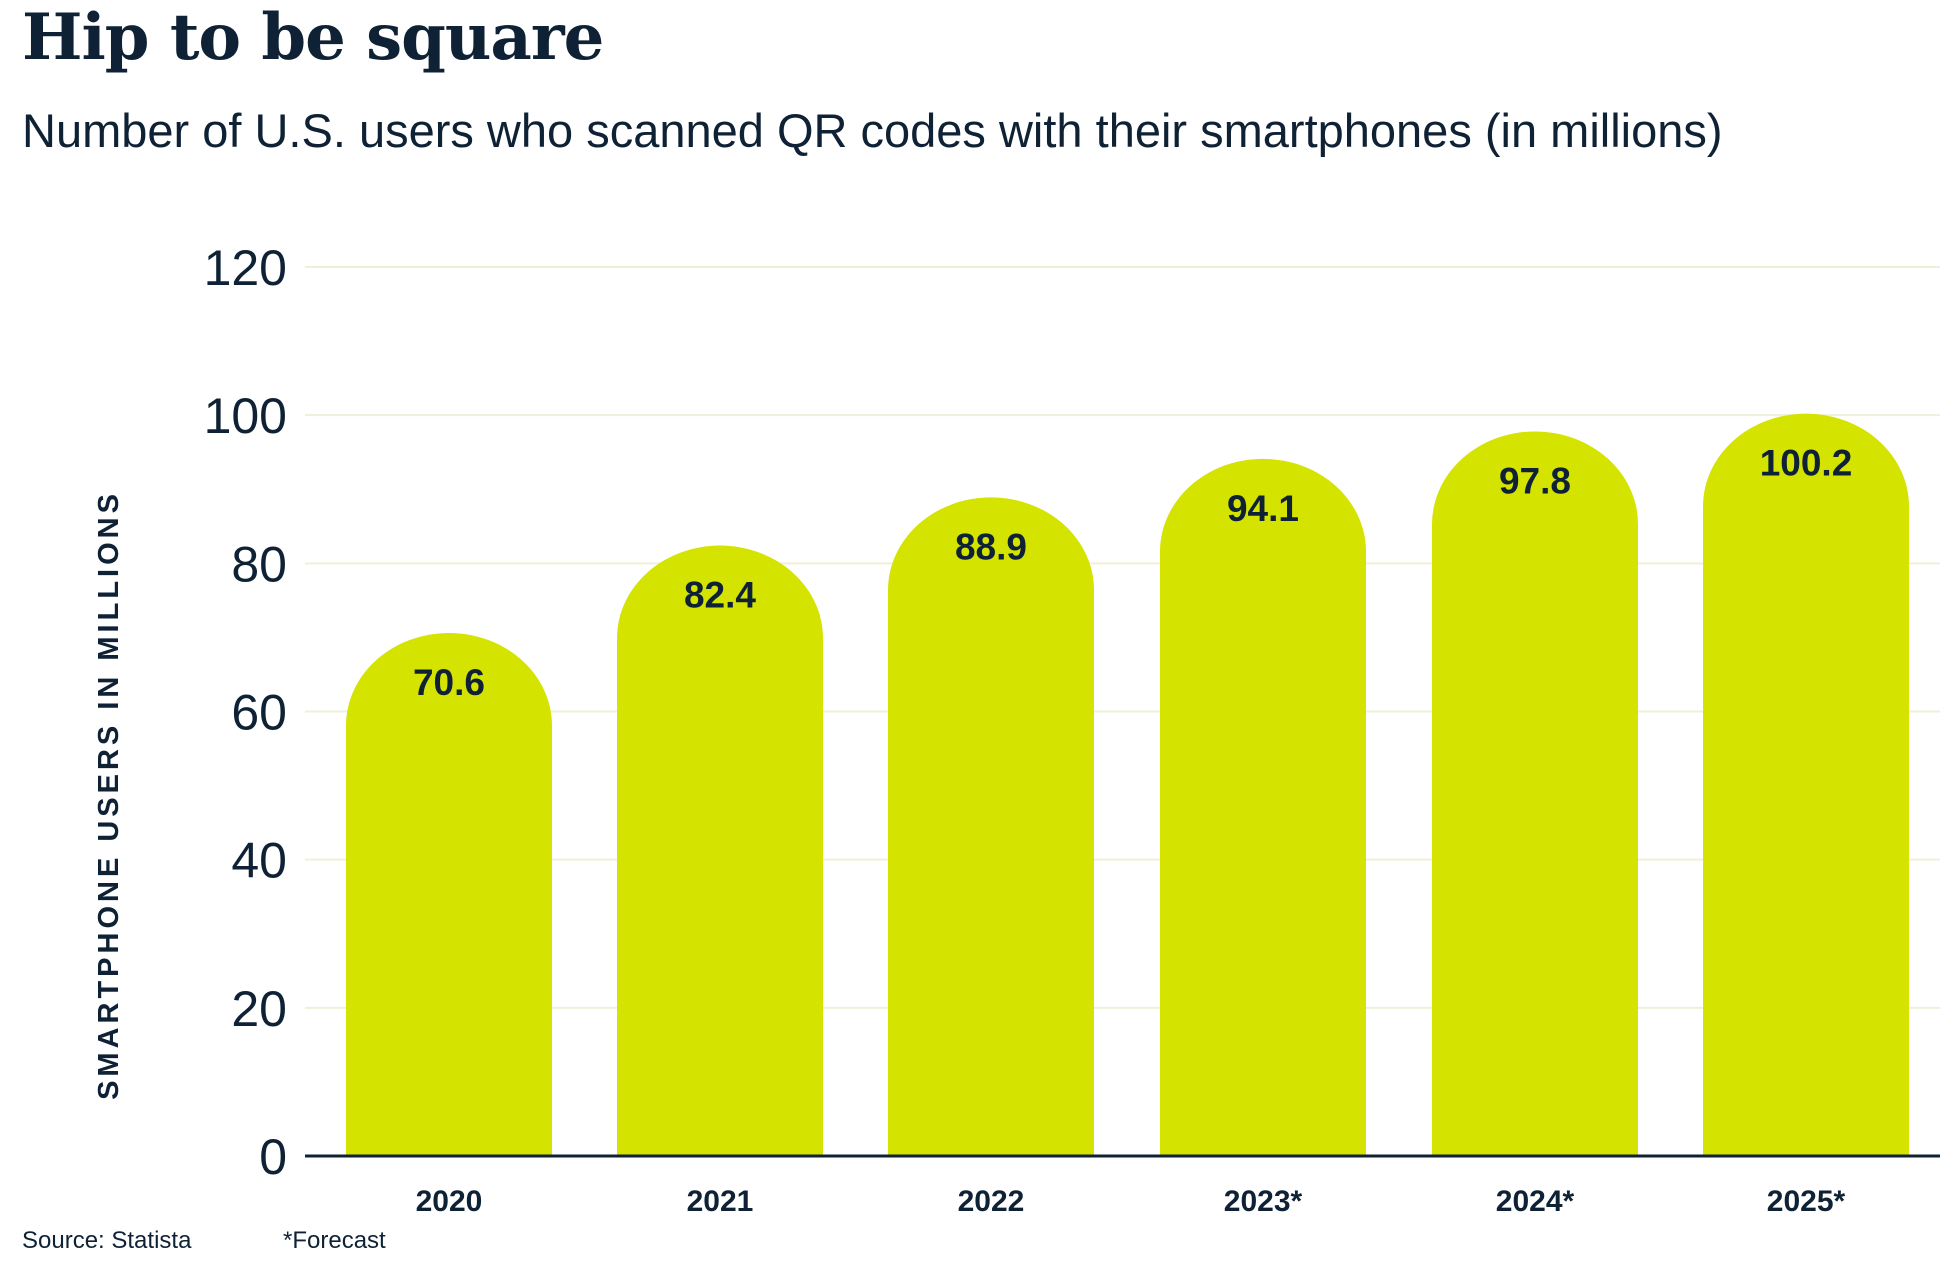  Describe the element at coordinates (449, 682) in the screenshot. I see `data-label: 70.6` at that location.